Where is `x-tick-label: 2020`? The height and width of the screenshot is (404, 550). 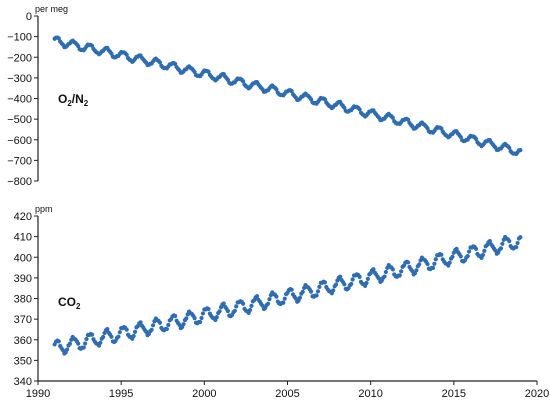
x-tick-label: 2020 is located at coordinates (537, 394).